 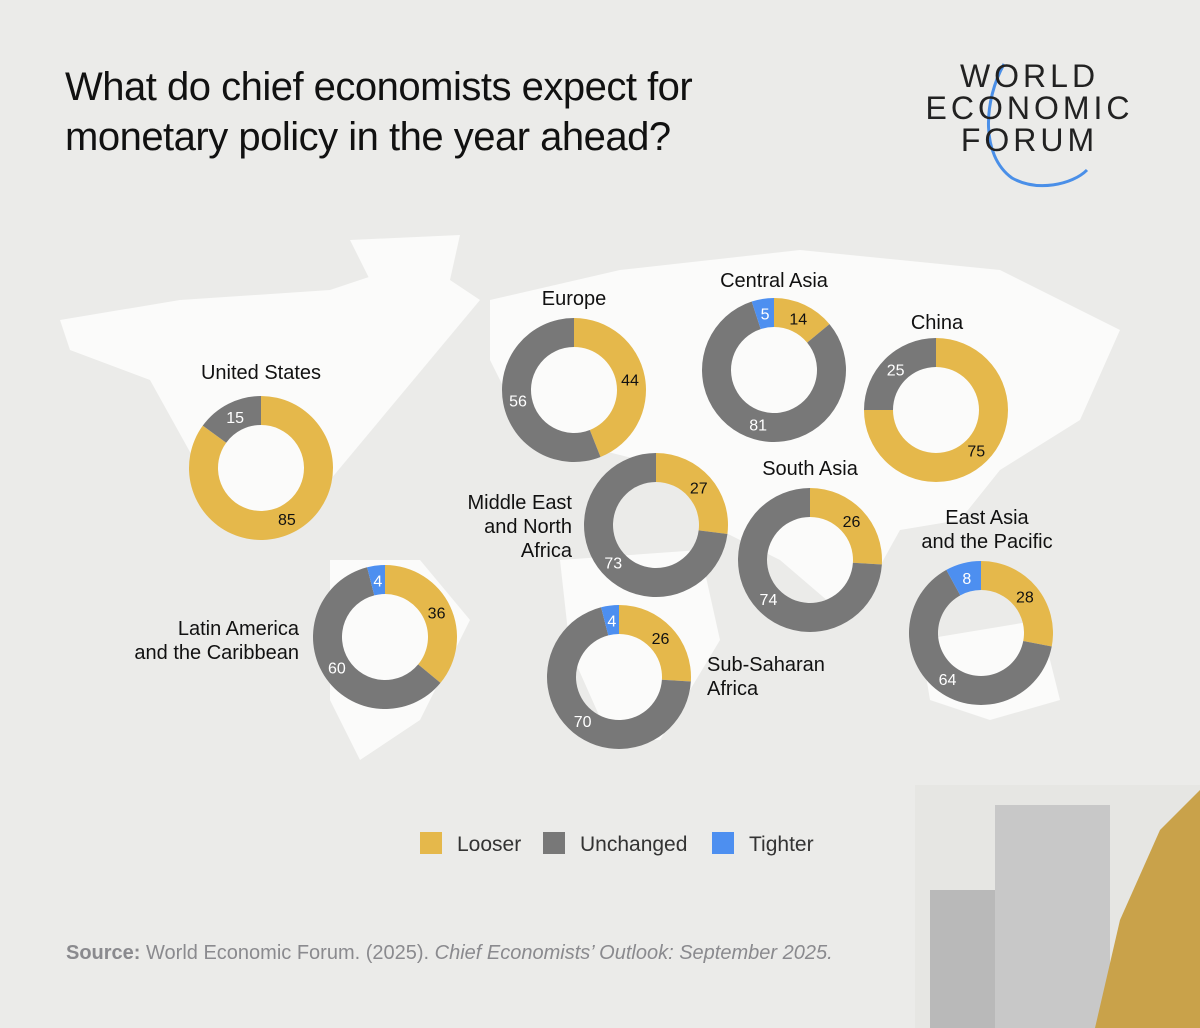 What do you see at coordinates (699, 488) in the screenshot?
I see `data-label: 27` at bounding box center [699, 488].